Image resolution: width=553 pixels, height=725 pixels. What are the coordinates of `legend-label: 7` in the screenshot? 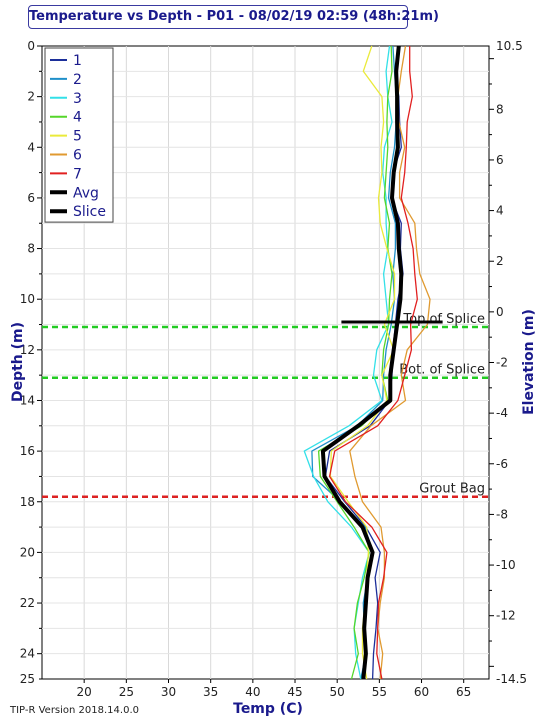 It's located at (77, 174).